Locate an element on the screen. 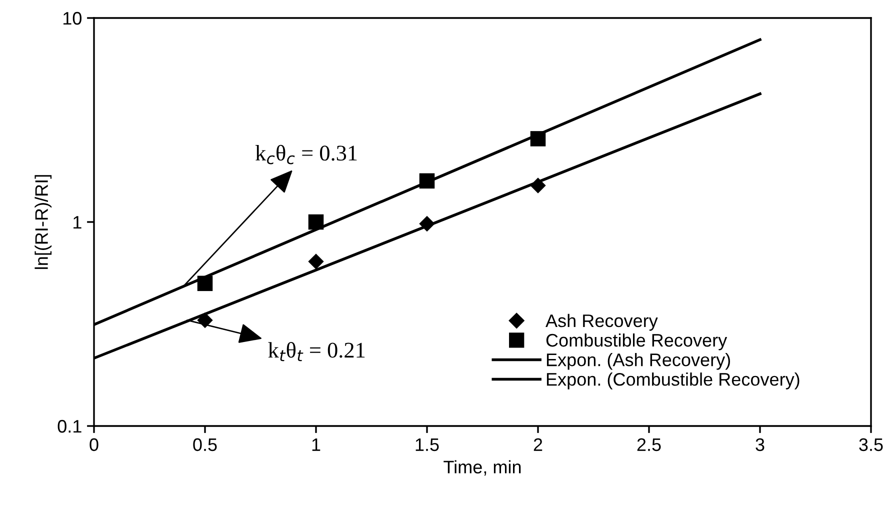  annotation: k$_{t}$θ$_{t}$ = 0.21 is located at coordinates (316, 352).